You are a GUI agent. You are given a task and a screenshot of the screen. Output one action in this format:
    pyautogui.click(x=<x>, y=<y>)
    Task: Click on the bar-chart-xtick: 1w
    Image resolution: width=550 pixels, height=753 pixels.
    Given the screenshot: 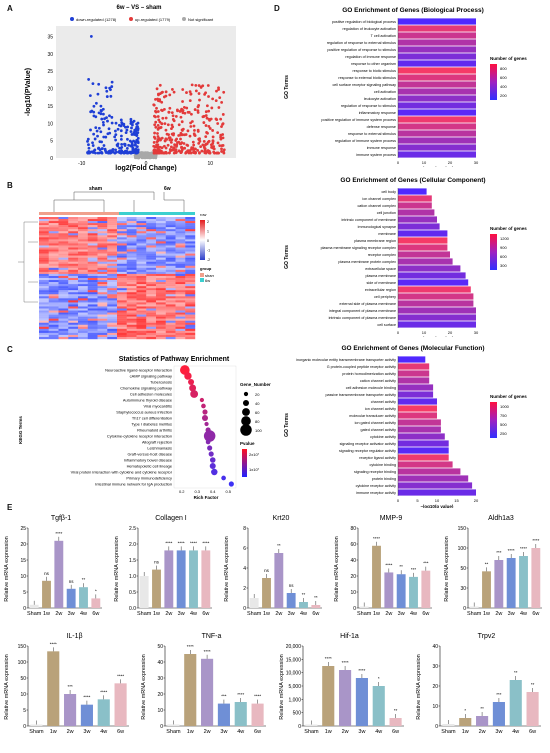 What is the action you would take?
    pyautogui.click(x=46, y=614)
    